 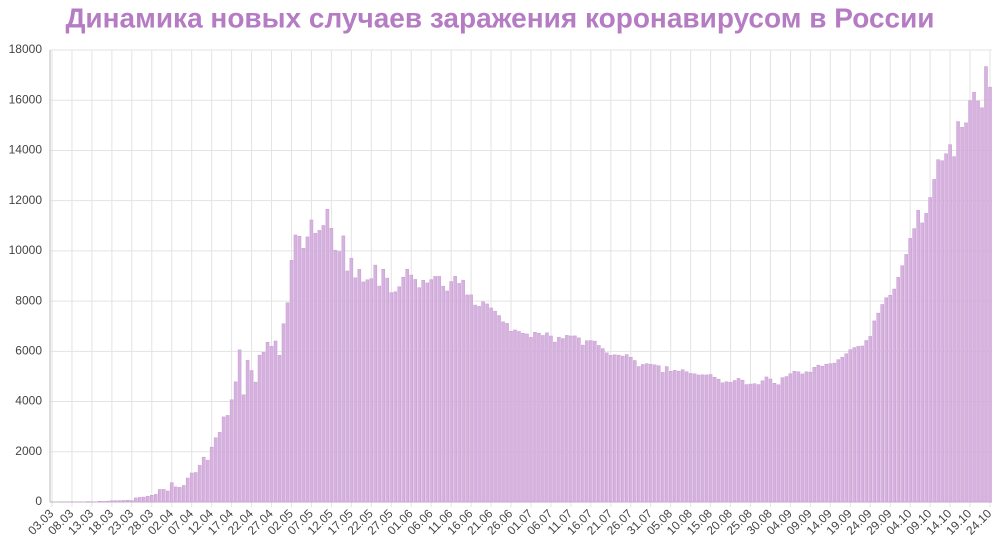 What do you see at coordinates (26, 250) in the screenshot?
I see `y-tick-label: 10000` at bounding box center [26, 250].